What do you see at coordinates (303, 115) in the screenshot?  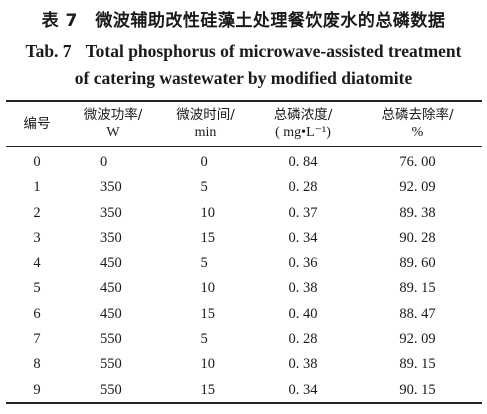 I see `header-concentration-label: 总磷浓度/` at bounding box center [303, 115].